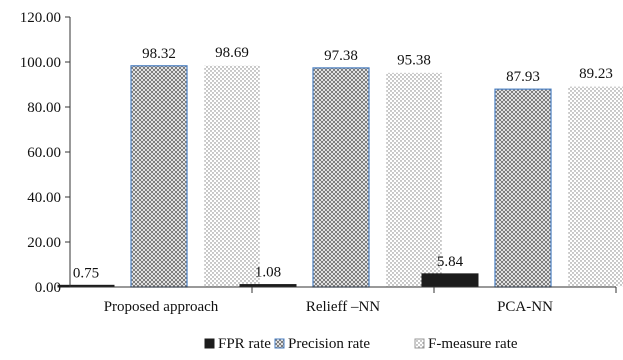 This screenshot has height=360, width=623. I want to click on legend: FPR rate Precision rate F-measure rate, so click(361, 344).